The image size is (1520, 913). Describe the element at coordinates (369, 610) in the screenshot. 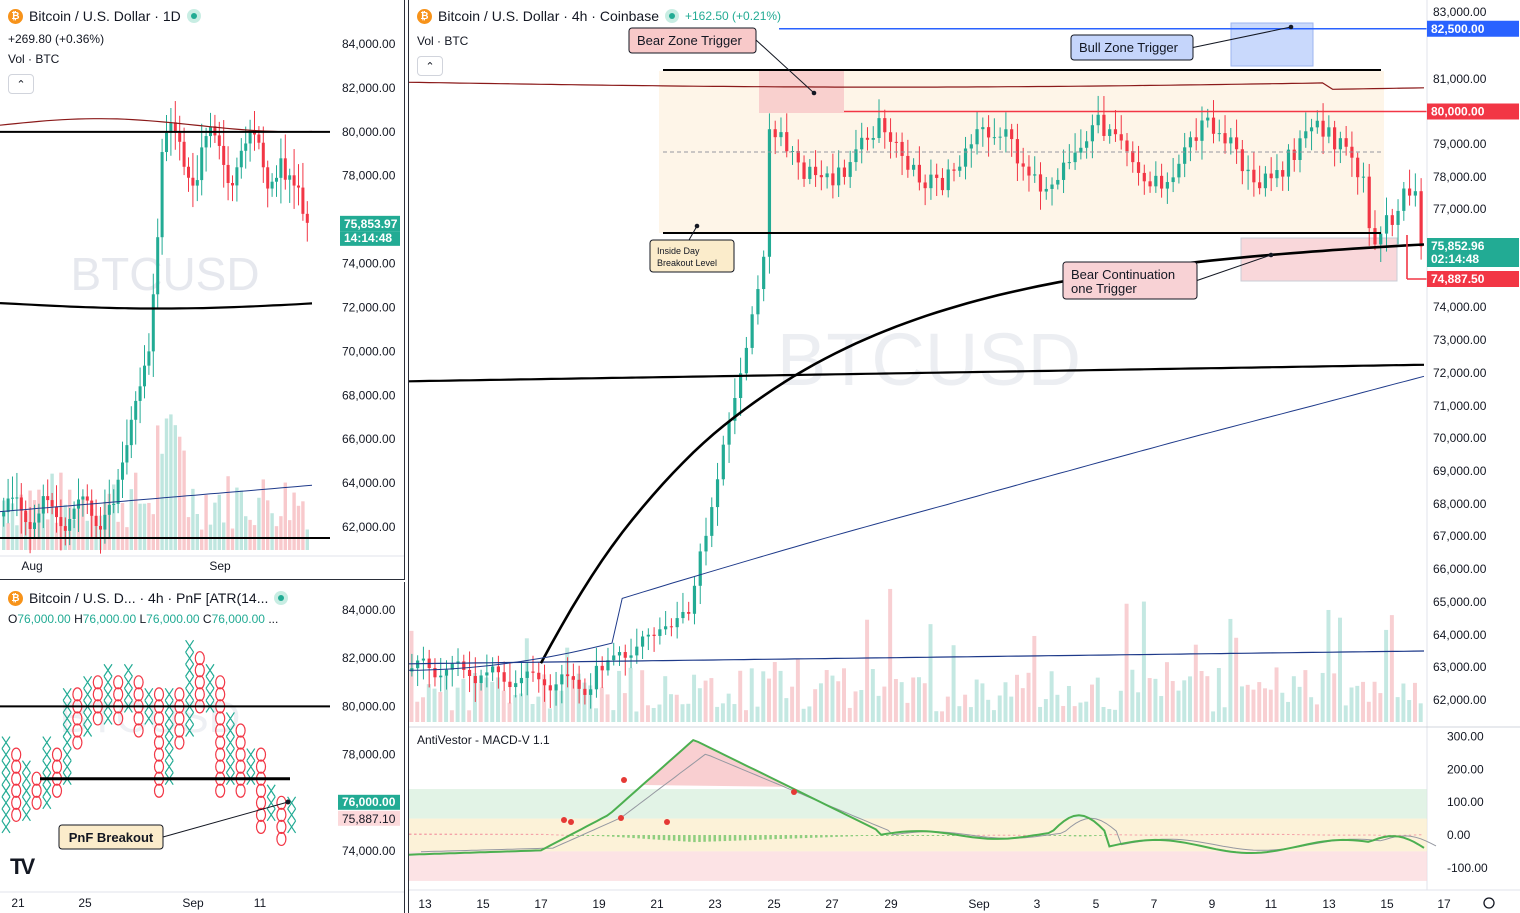

I see `pnf-y-tick: 84,000.00` at that location.